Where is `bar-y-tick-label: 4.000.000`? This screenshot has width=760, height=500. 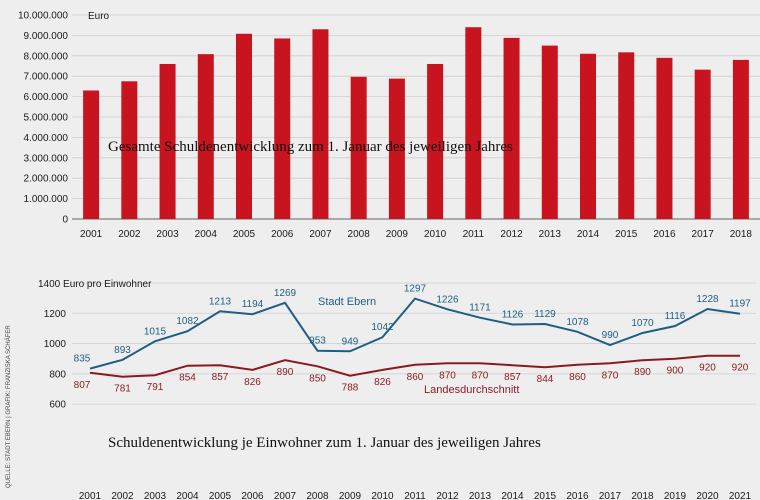 bar-y-tick-label: 4.000.000 is located at coordinates (46, 138).